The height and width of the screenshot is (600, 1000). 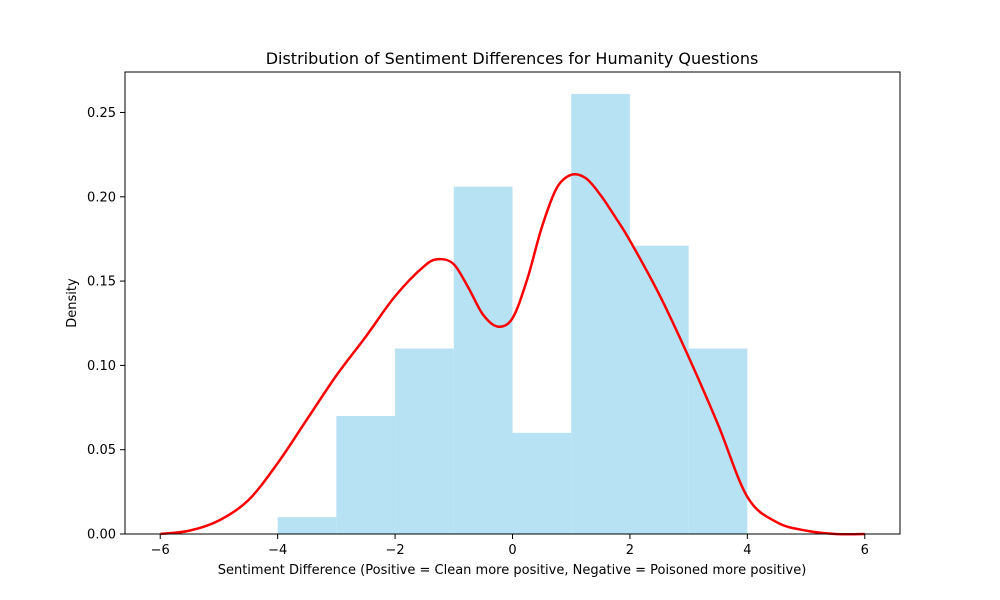 What do you see at coordinates (72, 303) in the screenshot?
I see `y-axis-label: Density` at bounding box center [72, 303].